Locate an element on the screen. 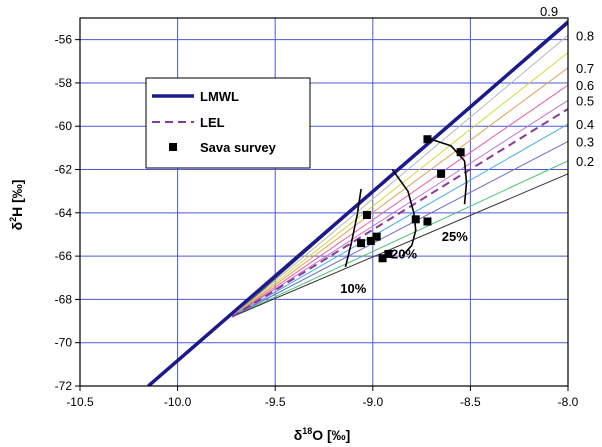  fan-label-6: 0.4 is located at coordinates (585, 124).